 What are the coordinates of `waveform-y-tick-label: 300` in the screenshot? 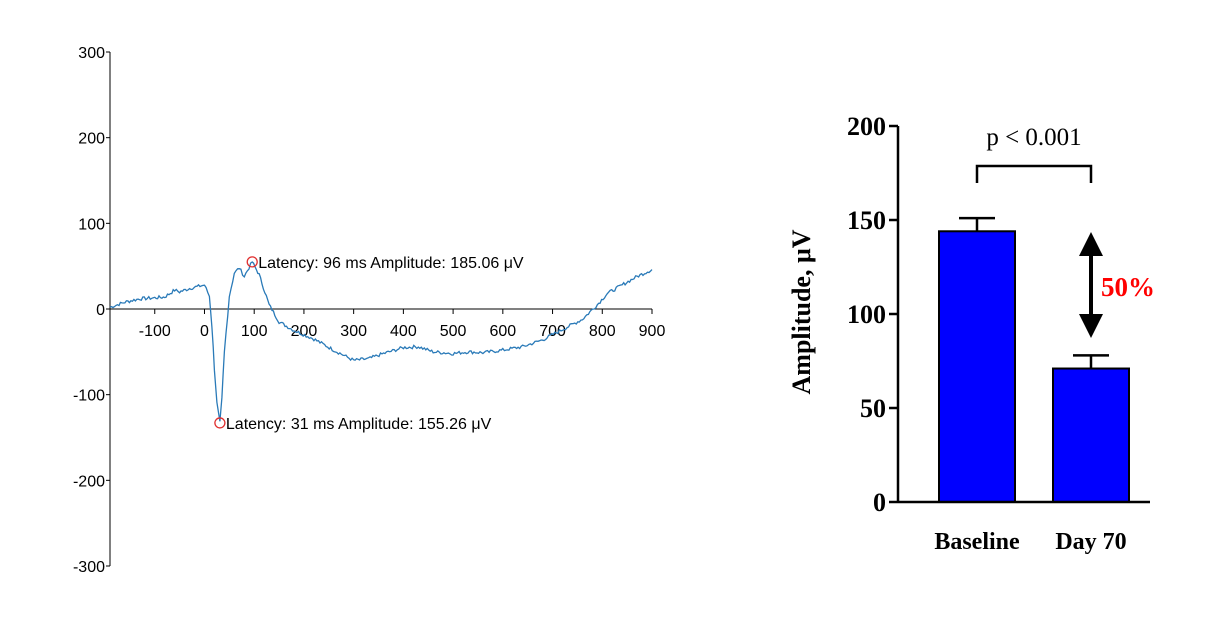 It's located at (91, 53).